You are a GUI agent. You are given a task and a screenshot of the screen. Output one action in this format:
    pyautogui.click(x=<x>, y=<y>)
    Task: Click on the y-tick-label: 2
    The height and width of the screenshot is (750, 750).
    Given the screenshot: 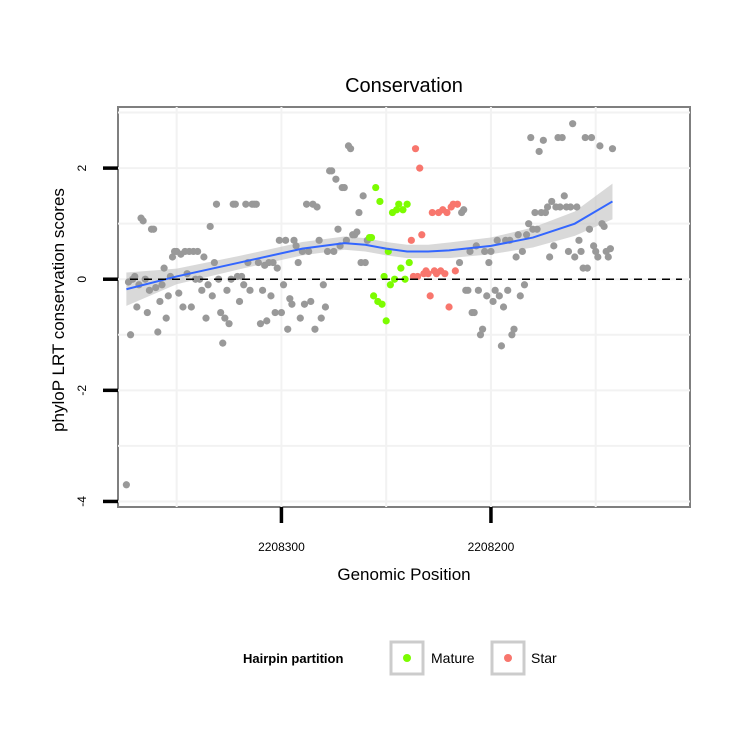 What is the action you would take?
    pyautogui.click(x=82, y=167)
    